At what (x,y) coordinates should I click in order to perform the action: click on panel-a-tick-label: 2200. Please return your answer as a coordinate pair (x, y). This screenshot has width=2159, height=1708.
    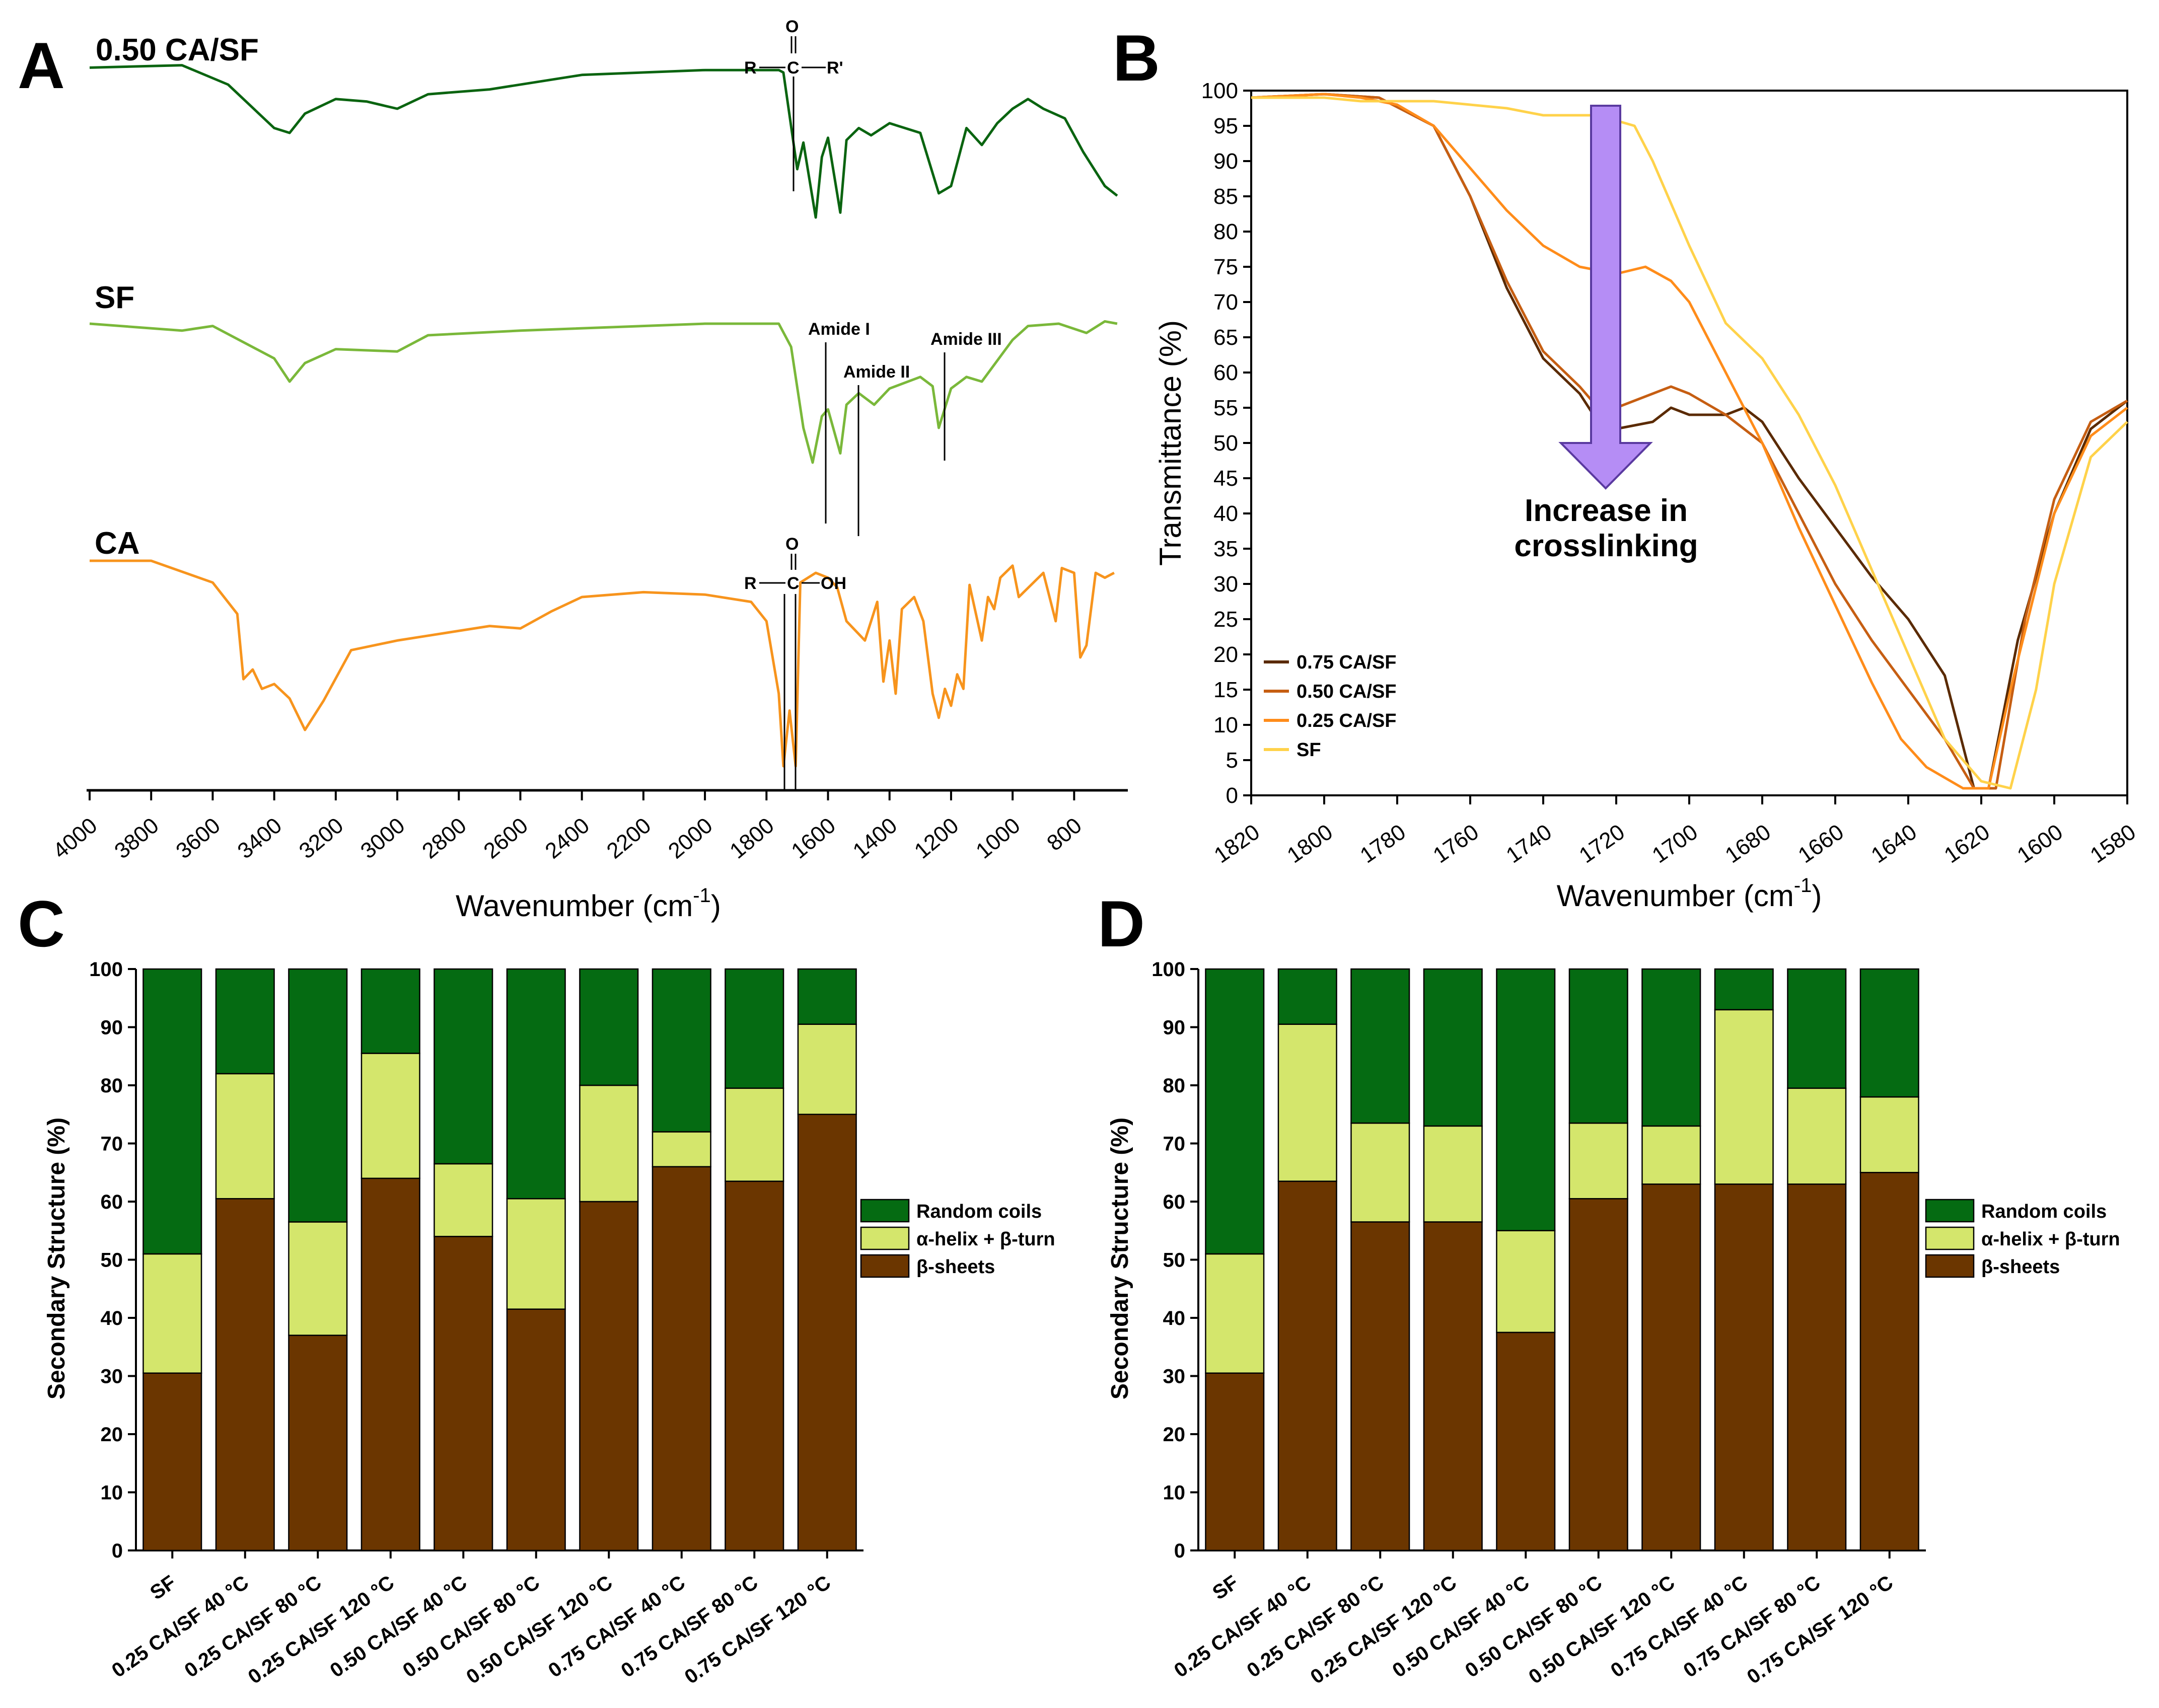
    Looking at the image, I should click on (629, 838).